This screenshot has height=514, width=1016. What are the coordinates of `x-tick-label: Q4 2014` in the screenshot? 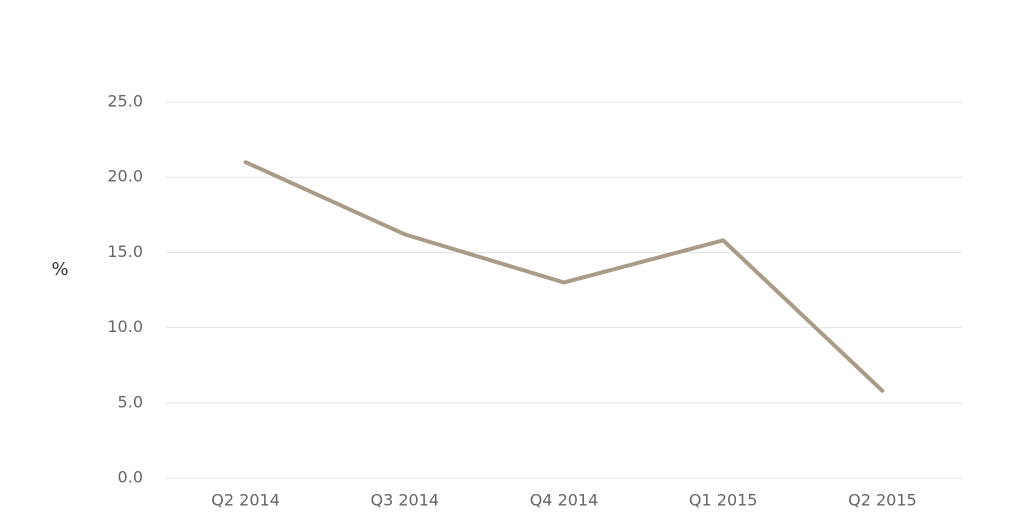 It's located at (564, 500).